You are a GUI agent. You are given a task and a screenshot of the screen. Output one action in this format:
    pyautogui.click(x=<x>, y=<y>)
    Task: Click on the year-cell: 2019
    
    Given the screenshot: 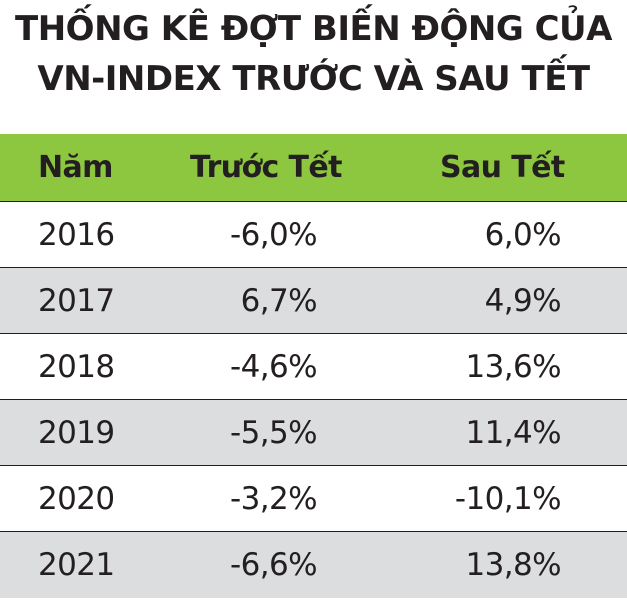 What is the action you would take?
    pyautogui.click(x=76, y=432)
    